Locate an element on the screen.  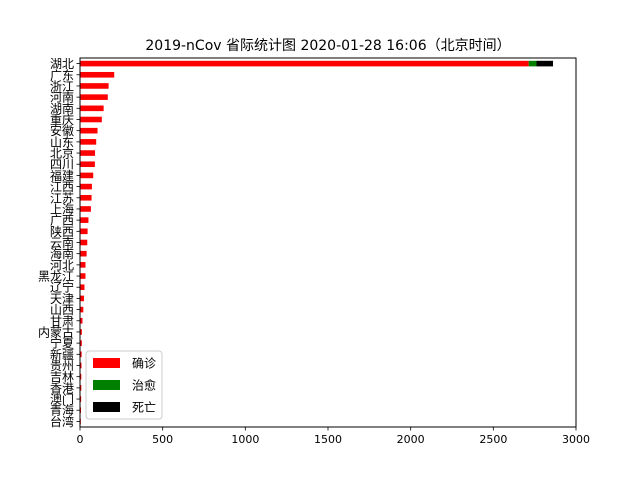
bar-确诊-贵州 is located at coordinates (81, 365).